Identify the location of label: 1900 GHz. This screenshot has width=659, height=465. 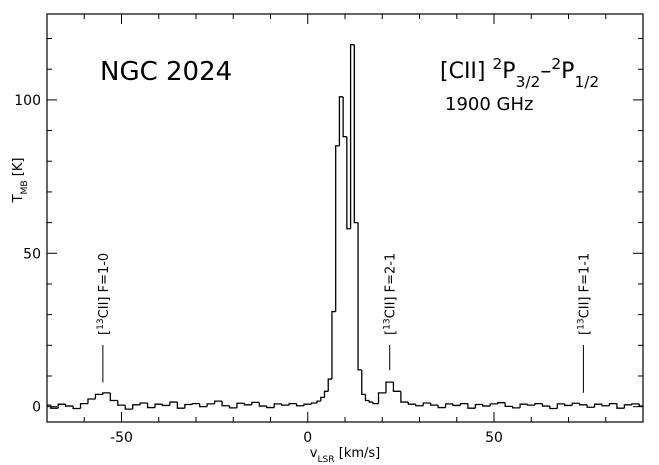
(489, 104).